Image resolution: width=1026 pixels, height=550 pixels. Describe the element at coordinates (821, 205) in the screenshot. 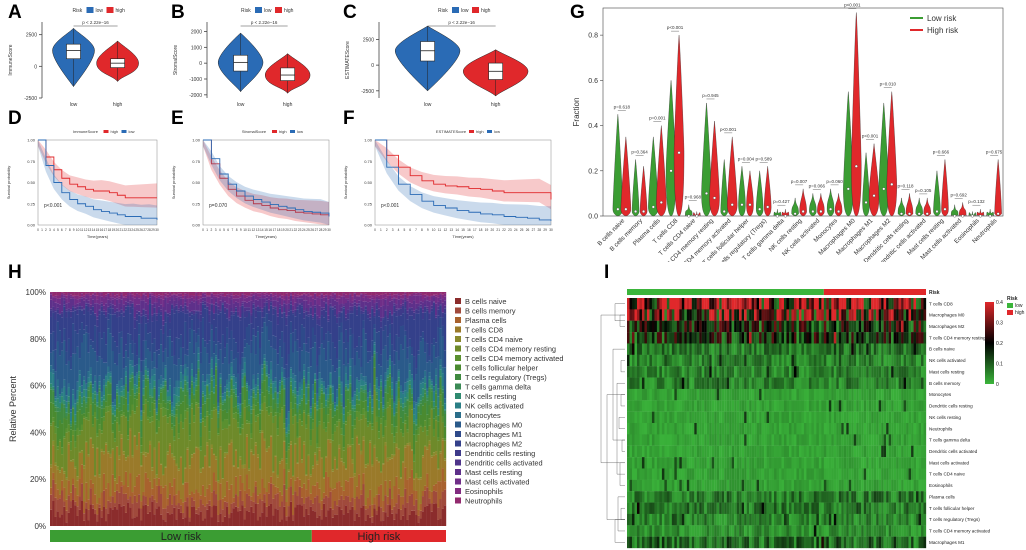

I see `violin-high` at that location.